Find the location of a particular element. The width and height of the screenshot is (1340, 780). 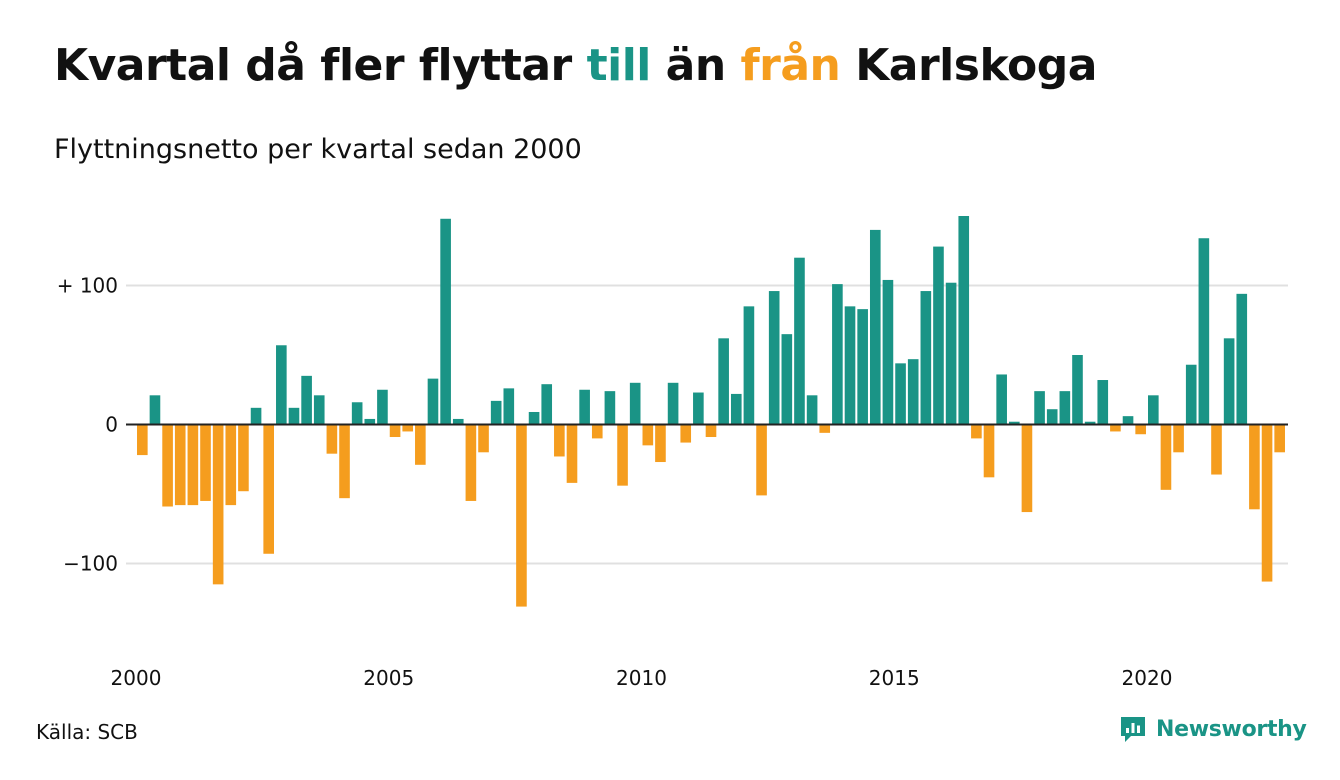

title-positive-word: till is located at coordinates (619, 65).